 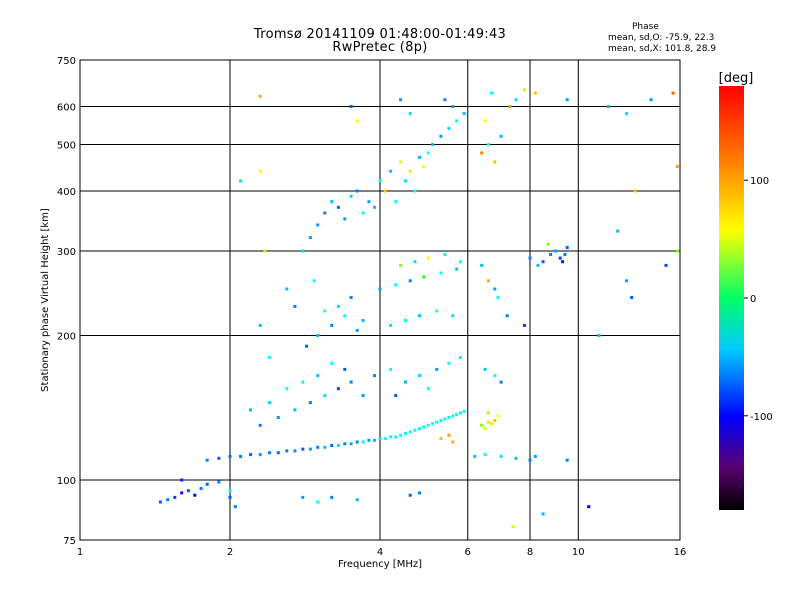 What do you see at coordinates (66, 337) in the screenshot?
I see `y-tick-label: 200` at bounding box center [66, 337].